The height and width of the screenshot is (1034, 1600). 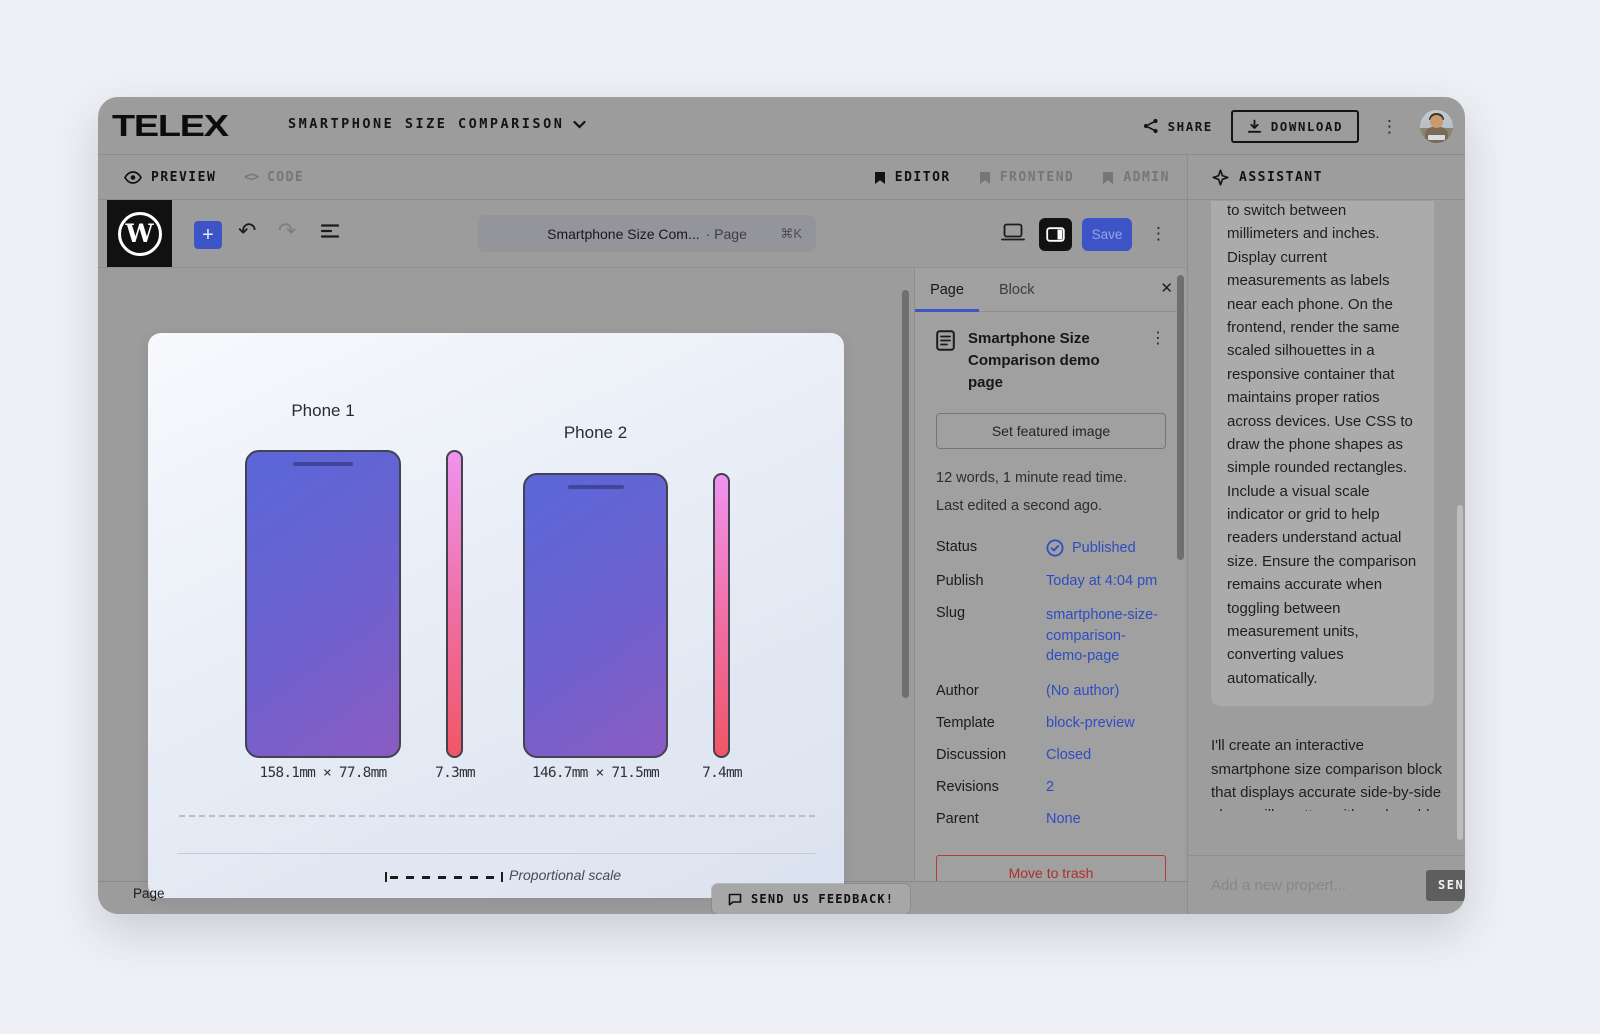 What do you see at coordinates (426, 124) in the screenshot?
I see `project-title: SMARTPHONE SIZE COMPARISON` at bounding box center [426, 124].